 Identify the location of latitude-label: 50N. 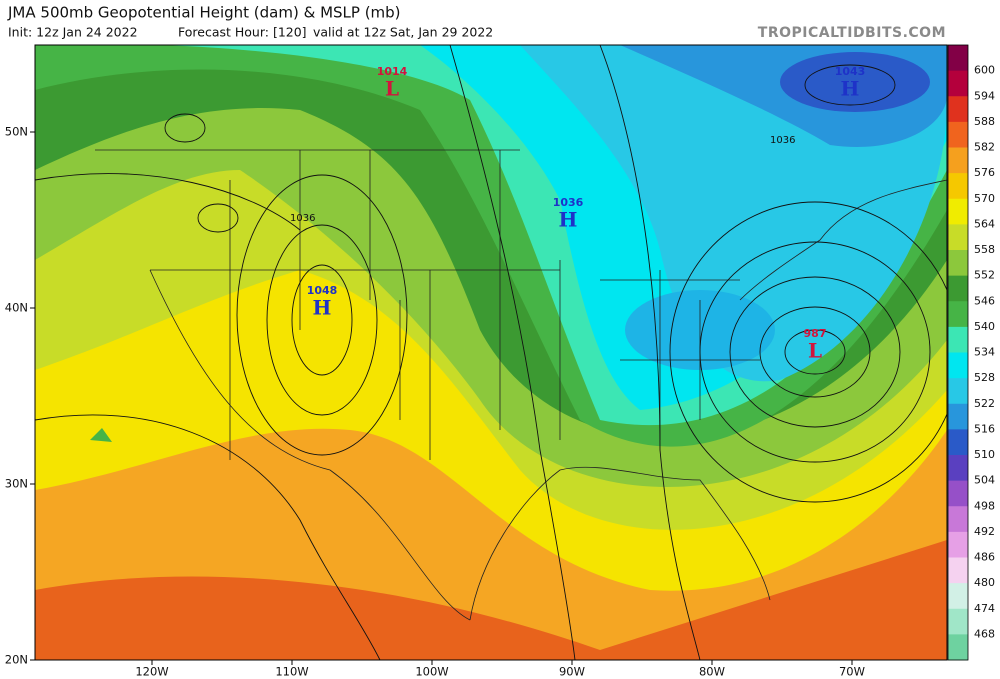
(16, 132).